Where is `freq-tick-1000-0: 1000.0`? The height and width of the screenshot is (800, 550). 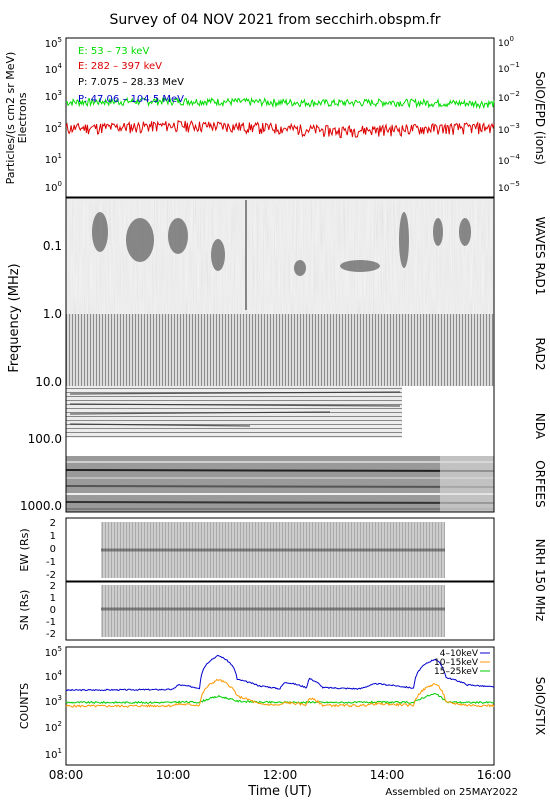 freq-tick-1000-0: 1000.0 is located at coordinates (41, 506).